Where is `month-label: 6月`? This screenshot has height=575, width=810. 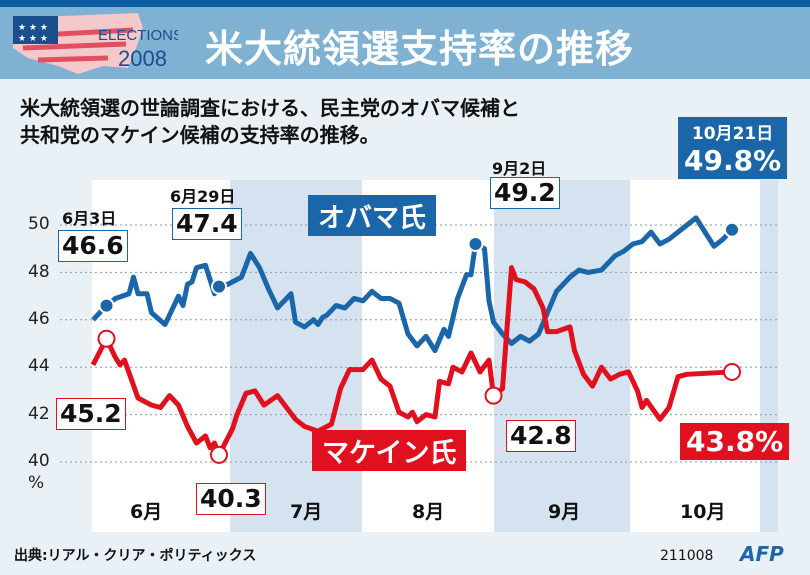 month-label: 6月 is located at coordinates (146, 512).